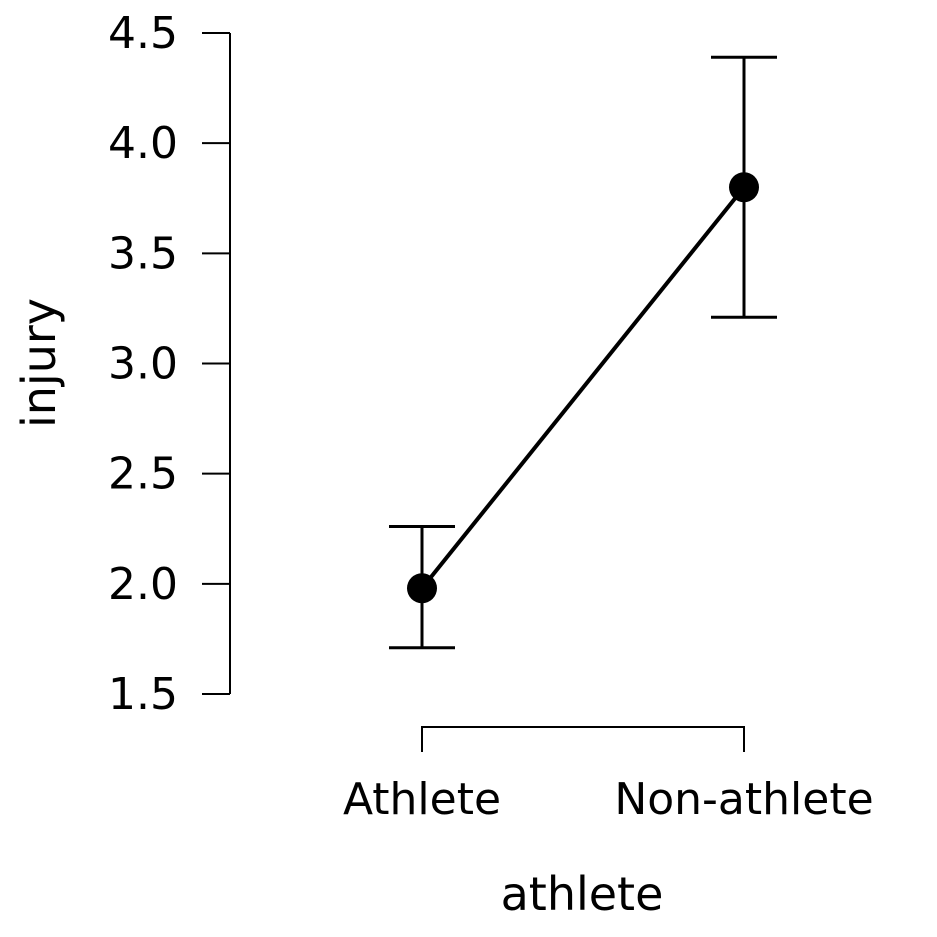 This screenshot has width=937, height=937. What do you see at coordinates (143, 694) in the screenshot?
I see `y-tick-label: 1.5` at bounding box center [143, 694].